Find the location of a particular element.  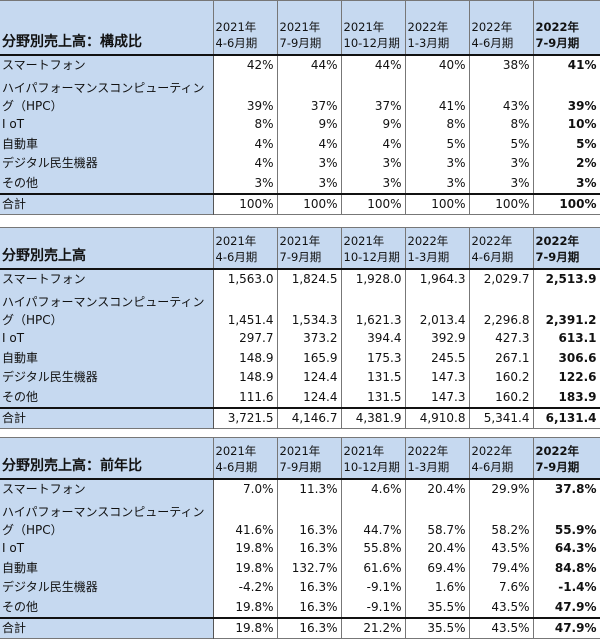

table-title: 分野別売上高：前年比 is located at coordinates (106, 458).